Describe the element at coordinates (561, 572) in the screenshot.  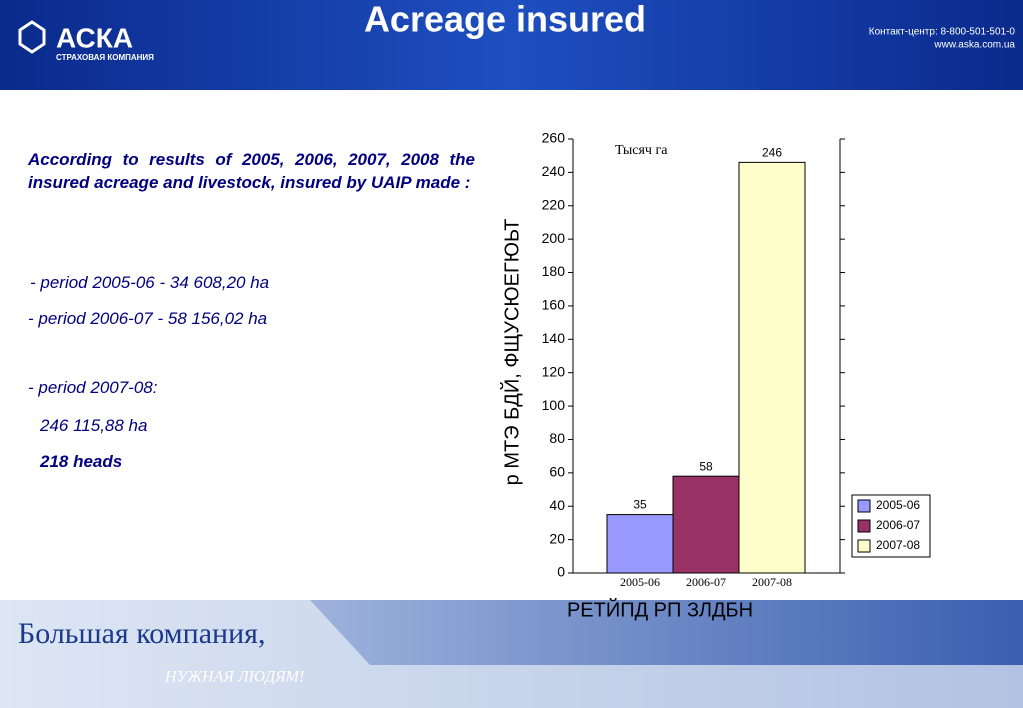
I see `y-tick-label: 0` at that location.